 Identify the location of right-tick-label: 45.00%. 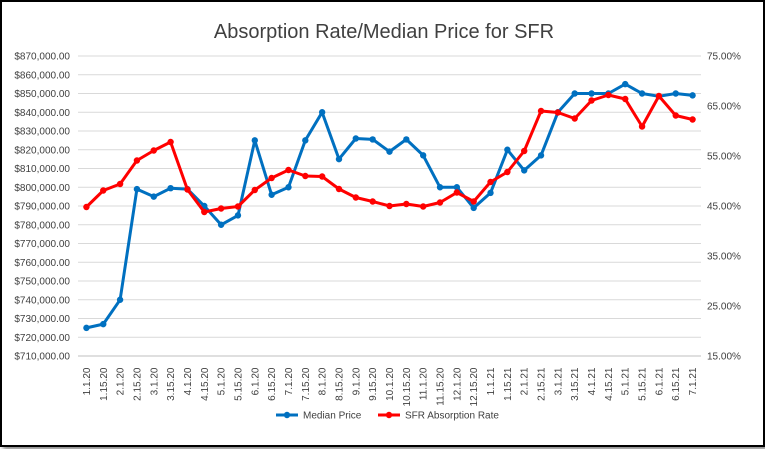
(724, 207).